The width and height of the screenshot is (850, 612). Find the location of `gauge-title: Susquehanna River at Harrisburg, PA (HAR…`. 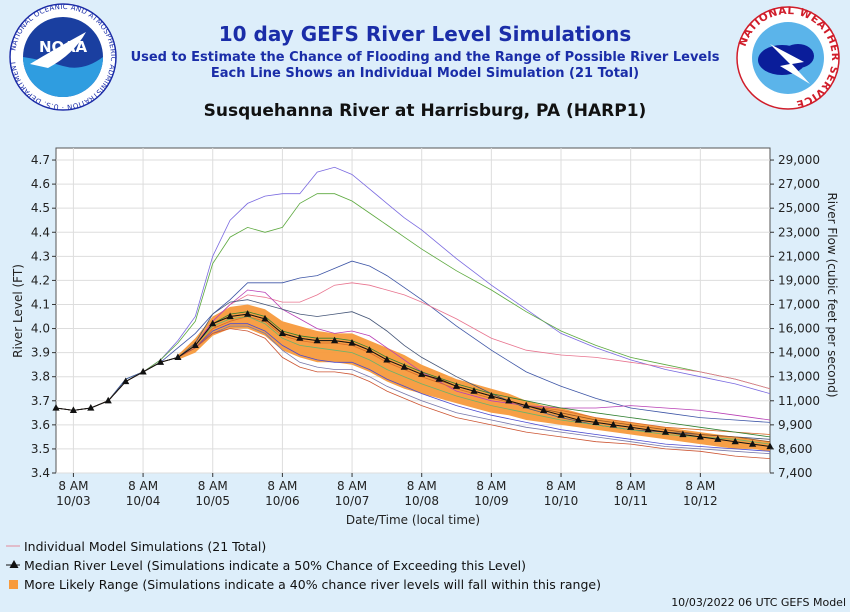

gauge-title: Susquehanna River at Harrisburg, PA (HAR… is located at coordinates (425, 111).